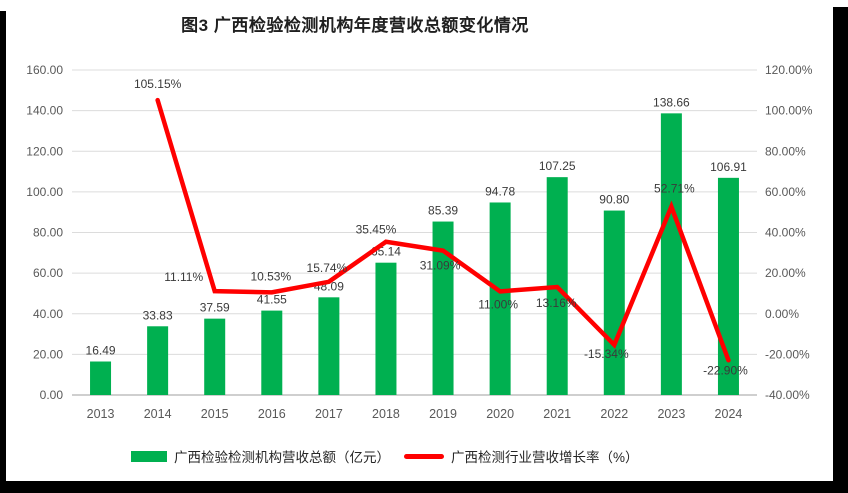 This screenshot has width=848, height=493. I want to click on left-axis-tick-label: 80.00, so click(48, 233).